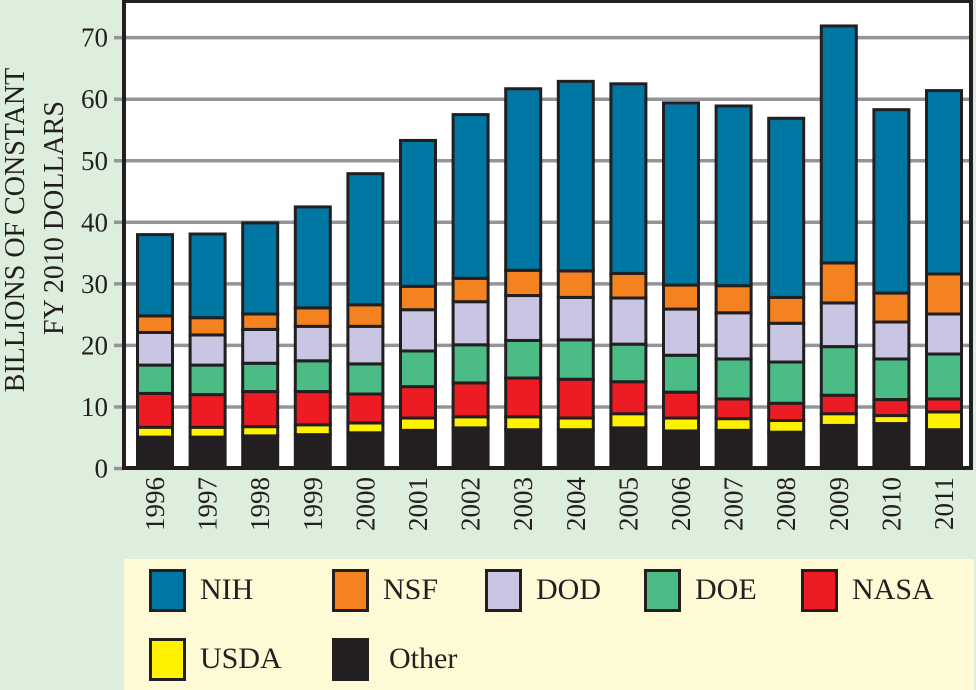 This screenshot has height=690, width=976. What do you see at coordinates (94, 345) in the screenshot?
I see `y-tick-label: 20` at bounding box center [94, 345].